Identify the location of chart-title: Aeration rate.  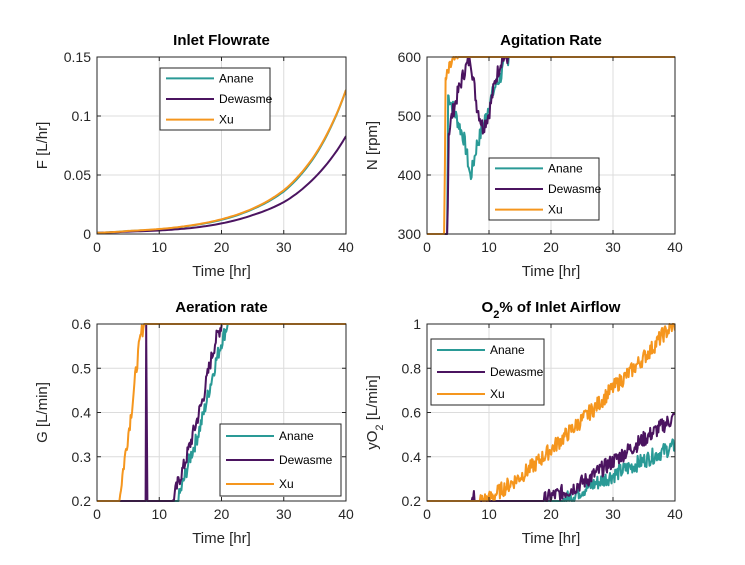
(221, 307).